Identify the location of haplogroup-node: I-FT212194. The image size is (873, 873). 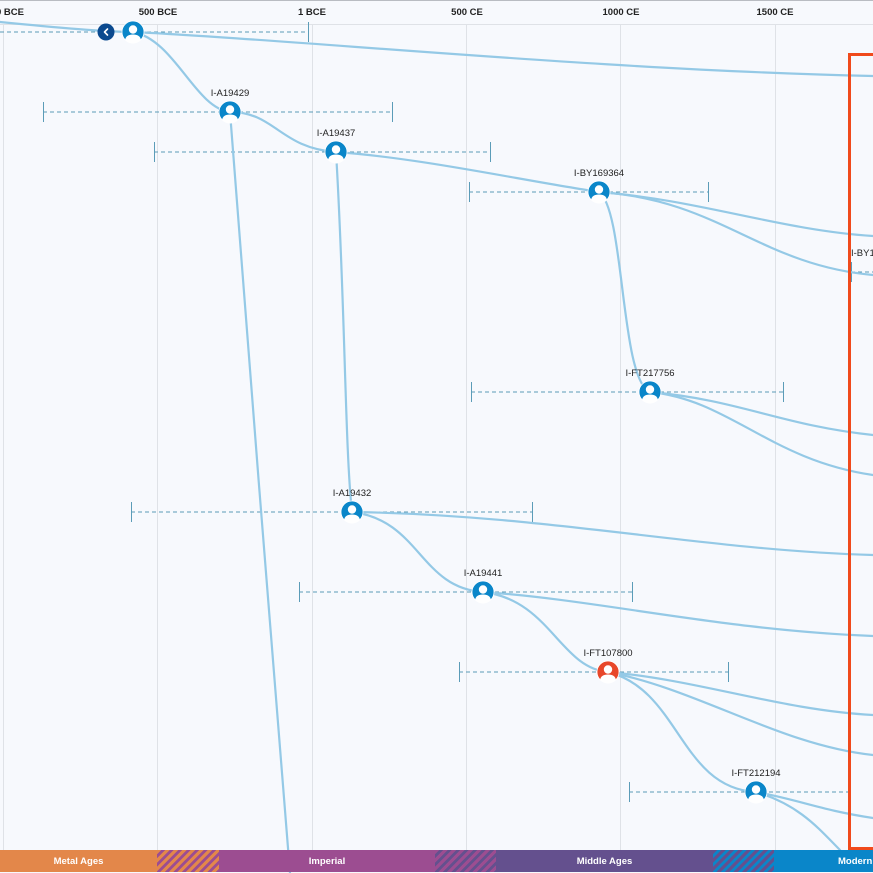
(756, 786).